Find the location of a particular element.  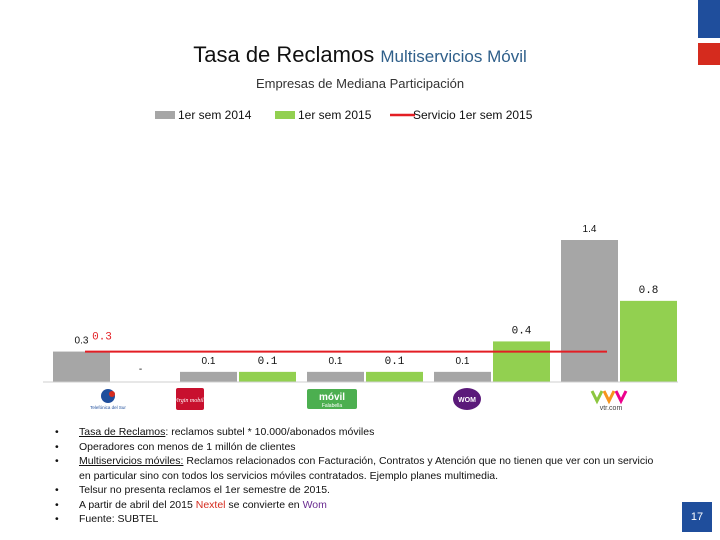

data-label-s2015-5: 0.8 is located at coordinates (649, 291).